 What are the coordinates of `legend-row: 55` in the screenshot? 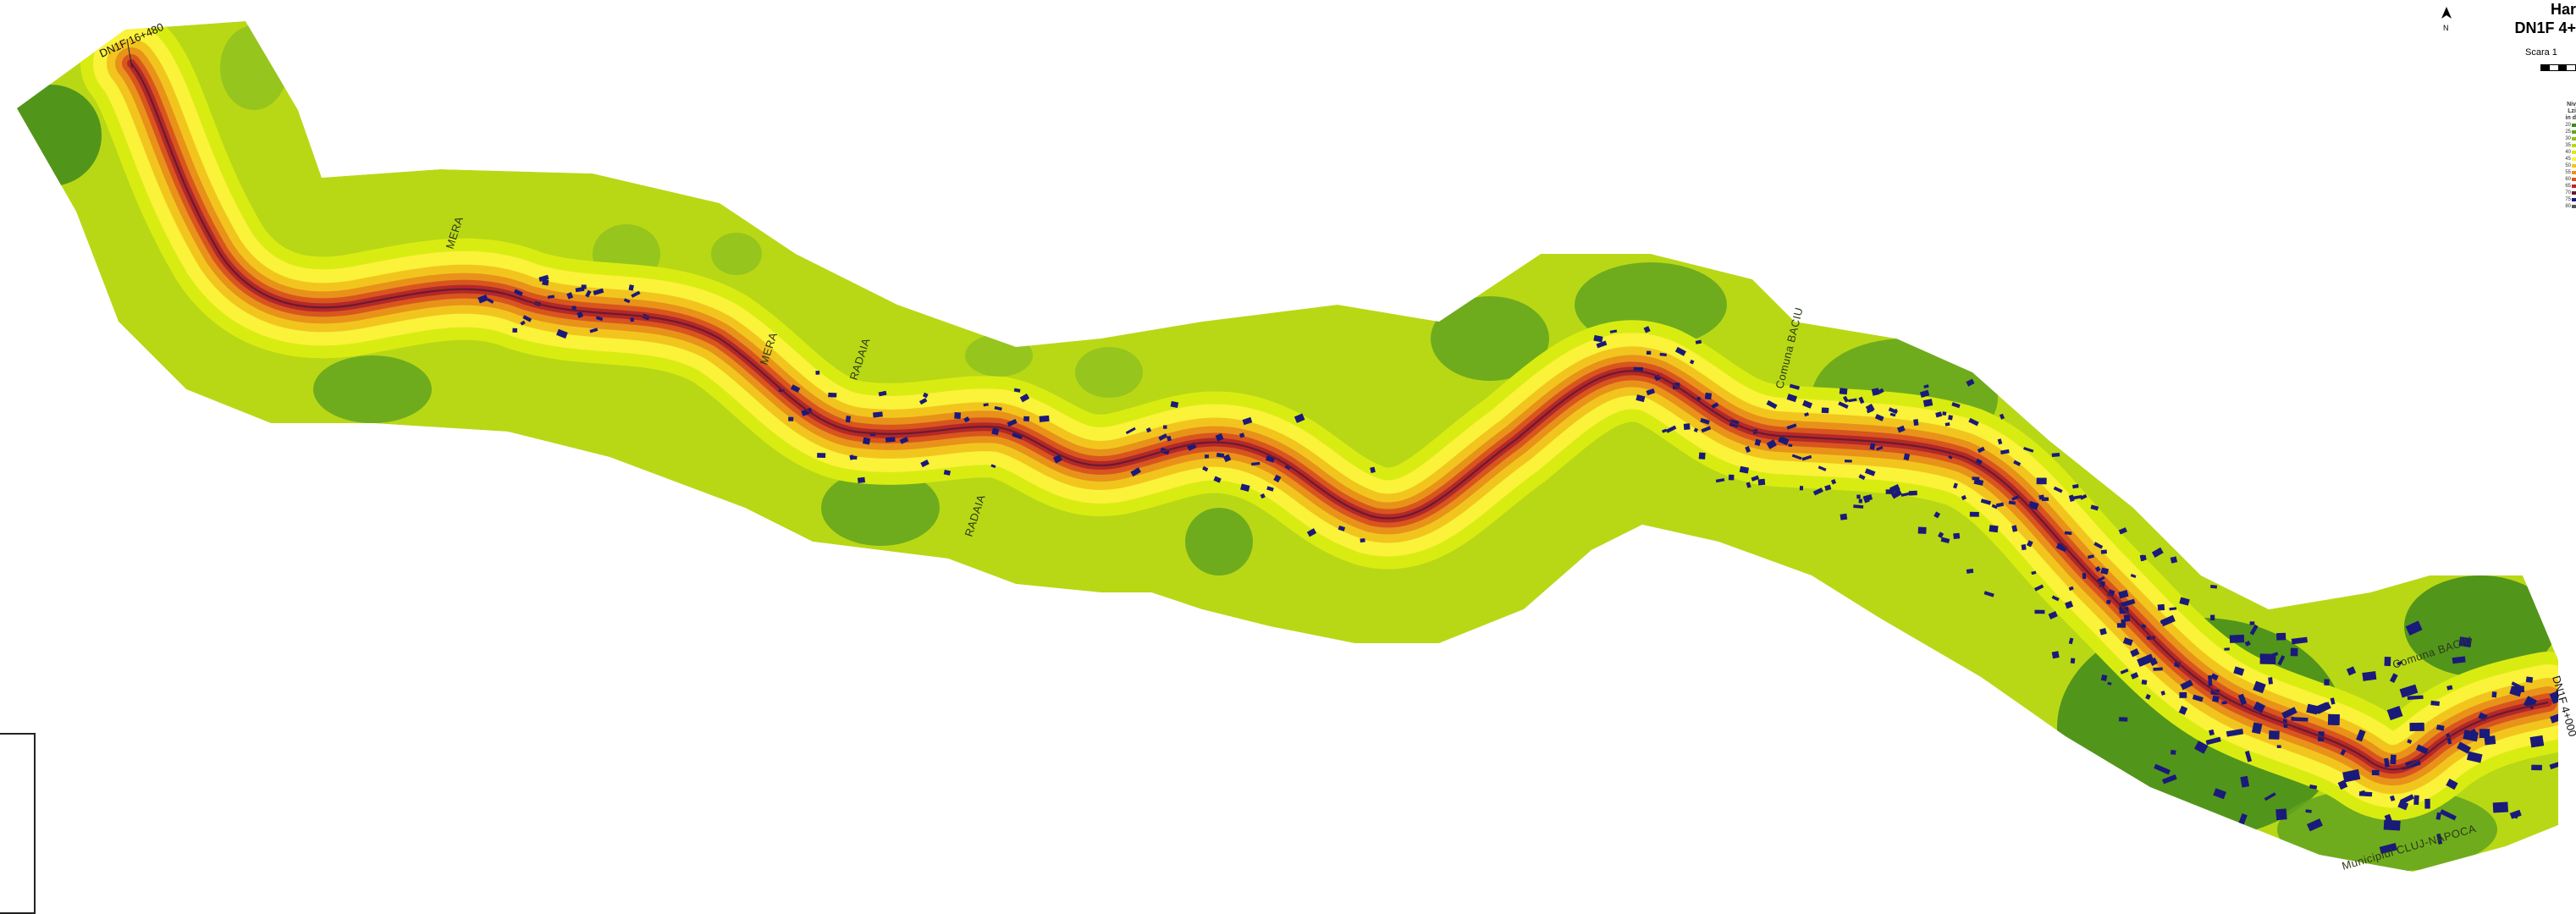 It's located at (2566, 172).